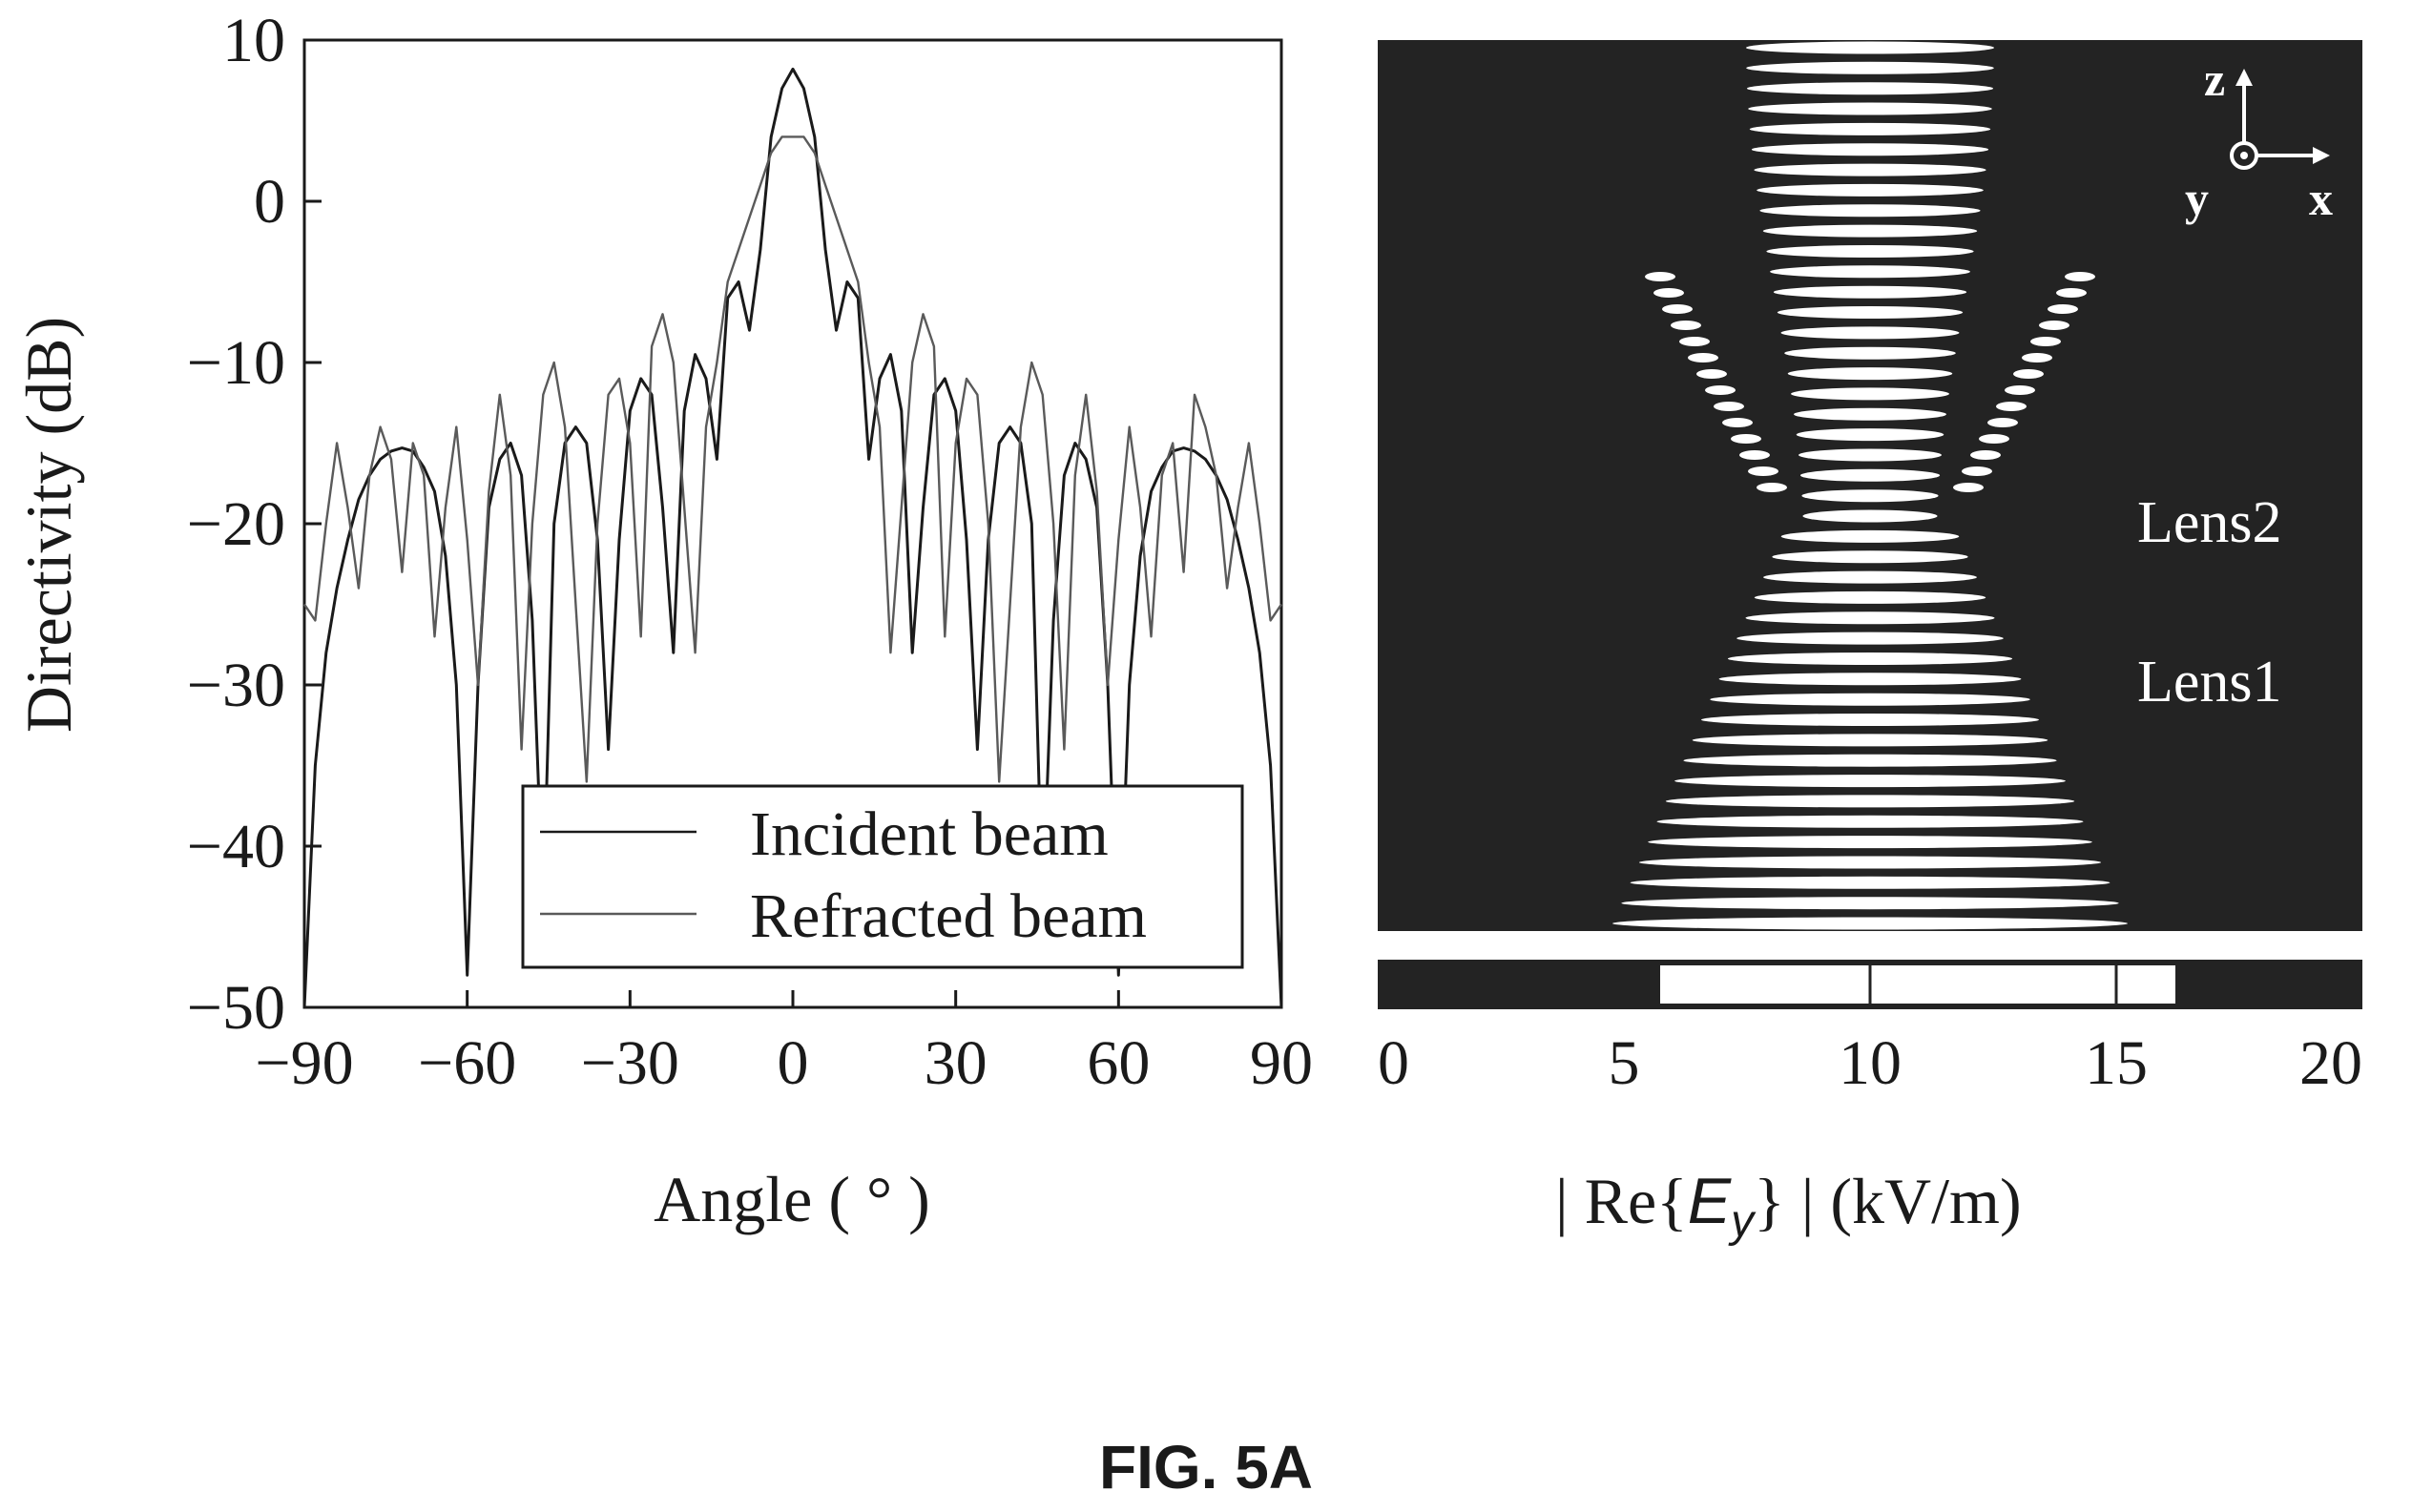 The width and height of the screenshot is (2412, 1512). I want to click on x-tick-label: 60, so click(1118, 1063).